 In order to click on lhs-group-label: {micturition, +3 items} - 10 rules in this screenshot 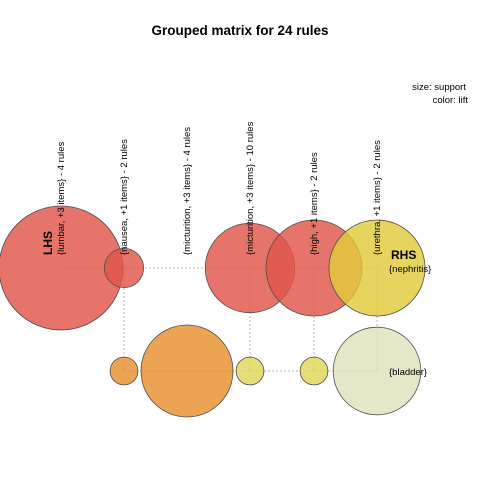, I will do `click(250, 188)`.